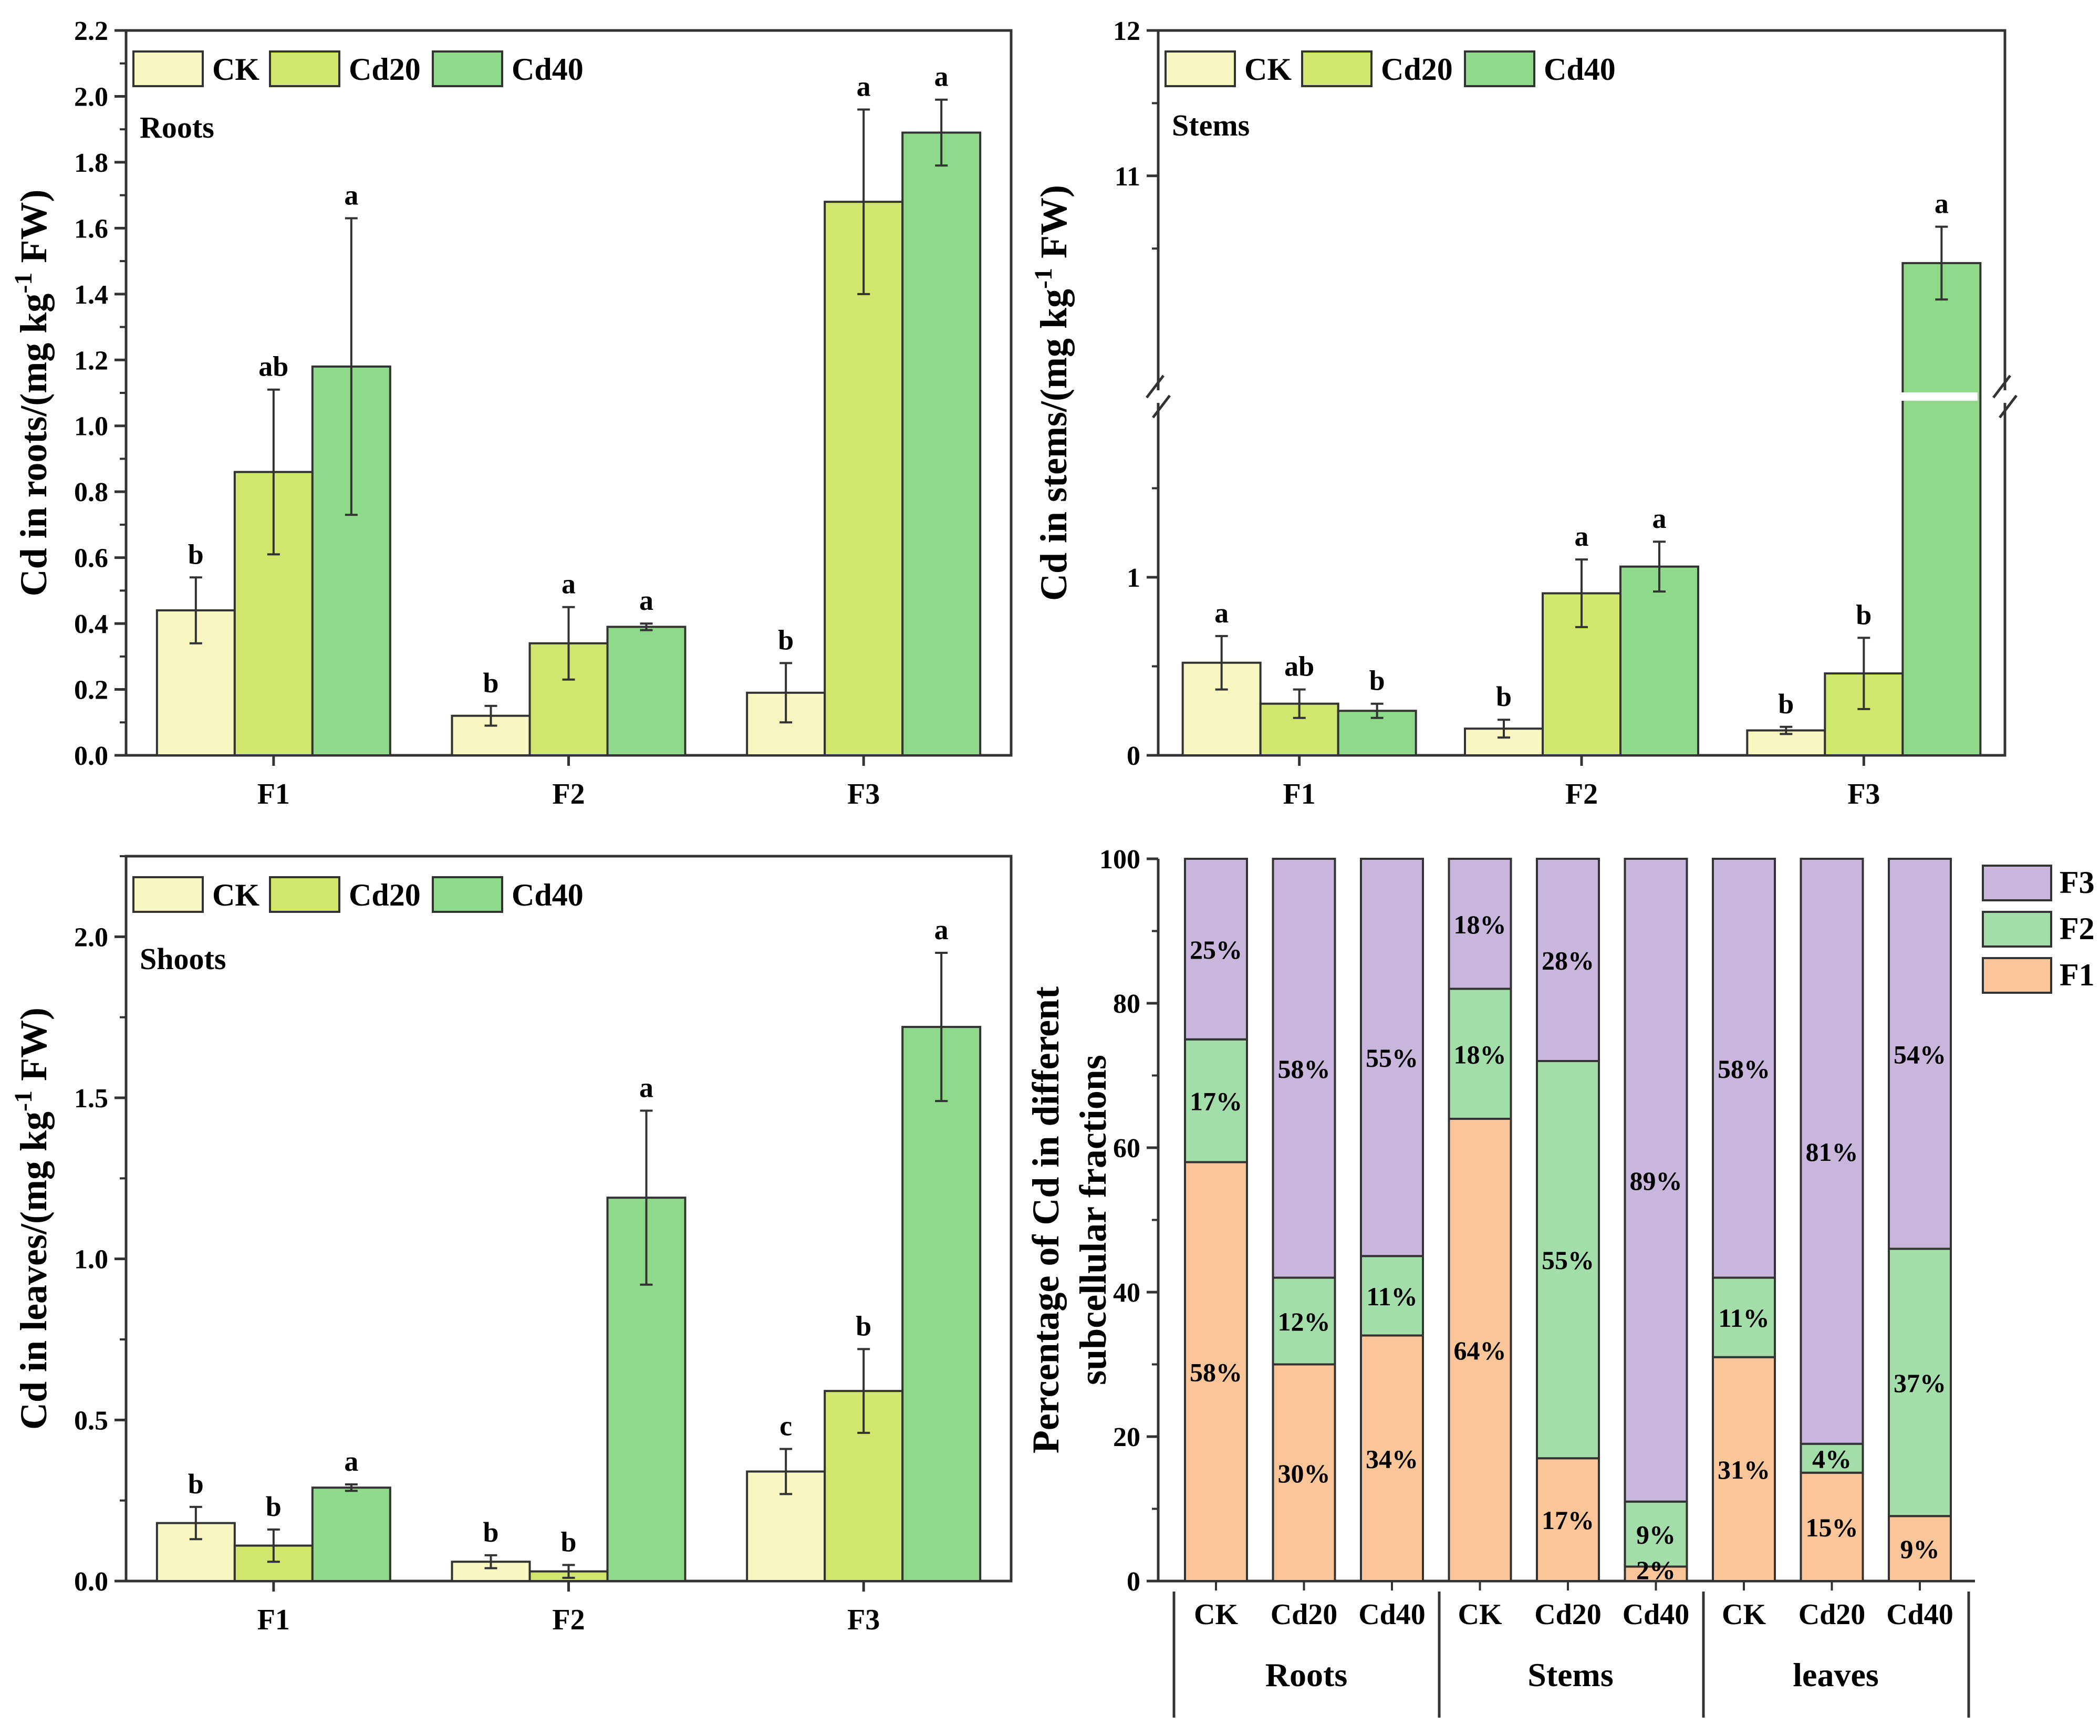 The image size is (2100, 1736). What do you see at coordinates (91, 163) in the screenshot?
I see `y-tick-label: 1.8` at bounding box center [91, 163].